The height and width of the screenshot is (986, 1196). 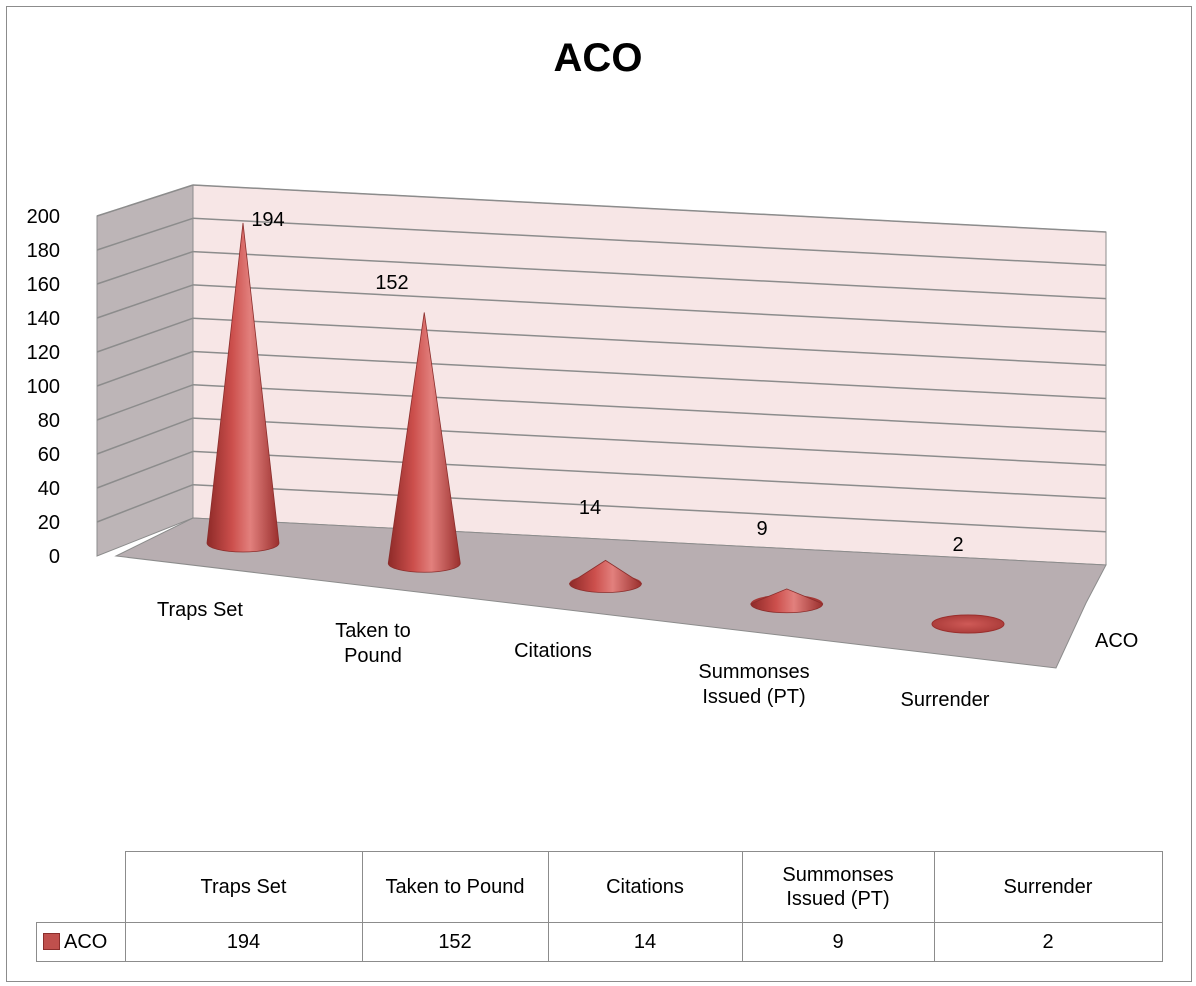 I want to click on data-table-row: ACO 194 152 14 9 2, so click(x=599, y=942).